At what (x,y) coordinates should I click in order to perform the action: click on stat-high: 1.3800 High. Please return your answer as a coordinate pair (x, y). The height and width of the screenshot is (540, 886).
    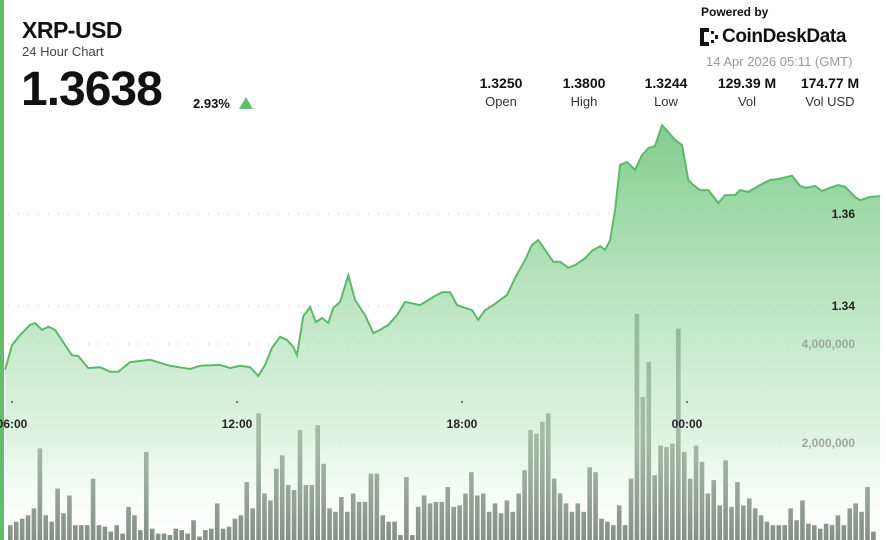
    Looking at the image, I should click on (584, 92).